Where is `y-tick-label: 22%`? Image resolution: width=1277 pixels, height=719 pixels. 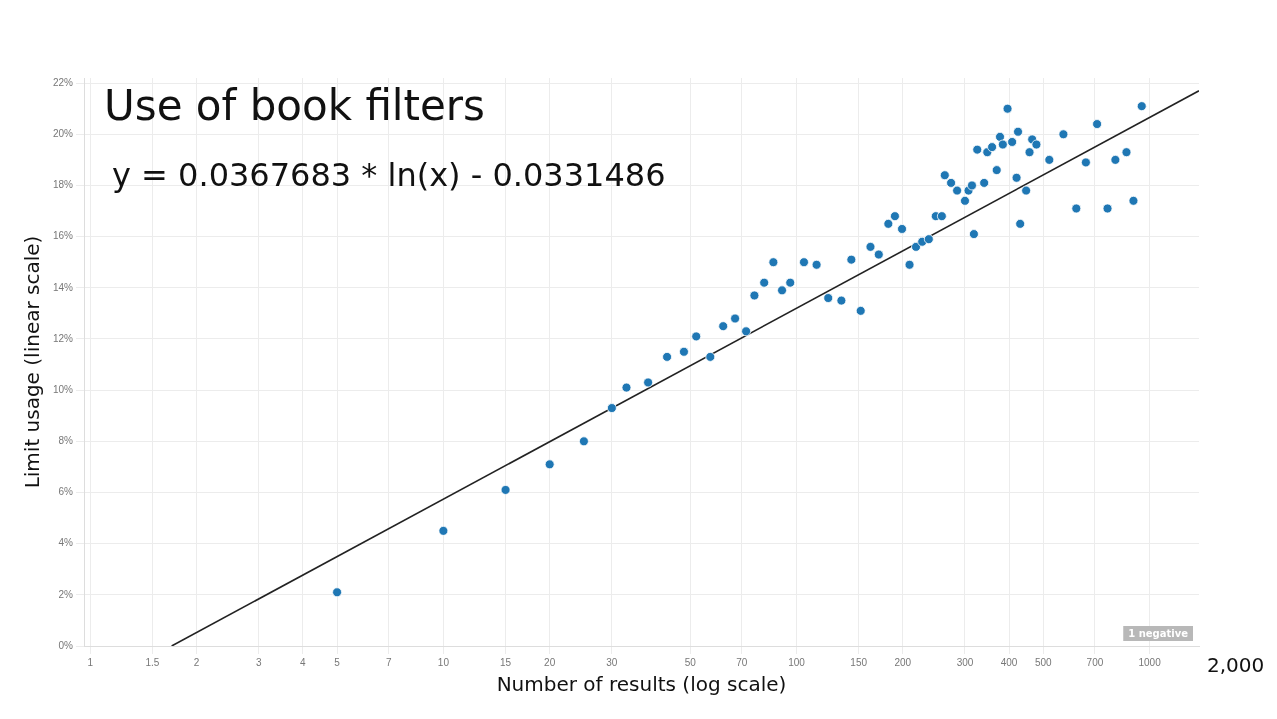 y-tick-label: 22% is located at coordinates (63, 82).